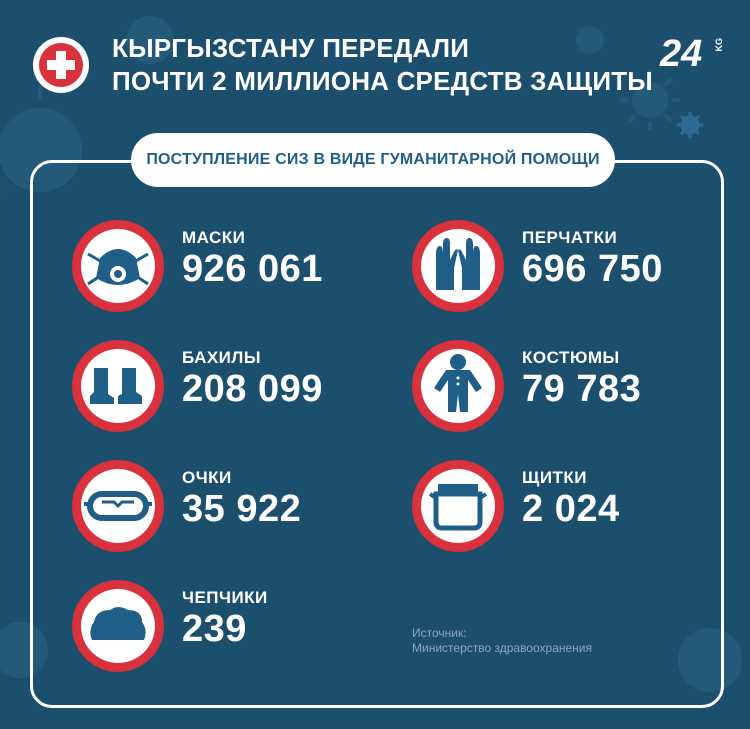 Image resolution: width=750 pixels, height=729 pixels. I want to click on item-caps: ЧЕПЧИКИ 239, so click(235, 626).